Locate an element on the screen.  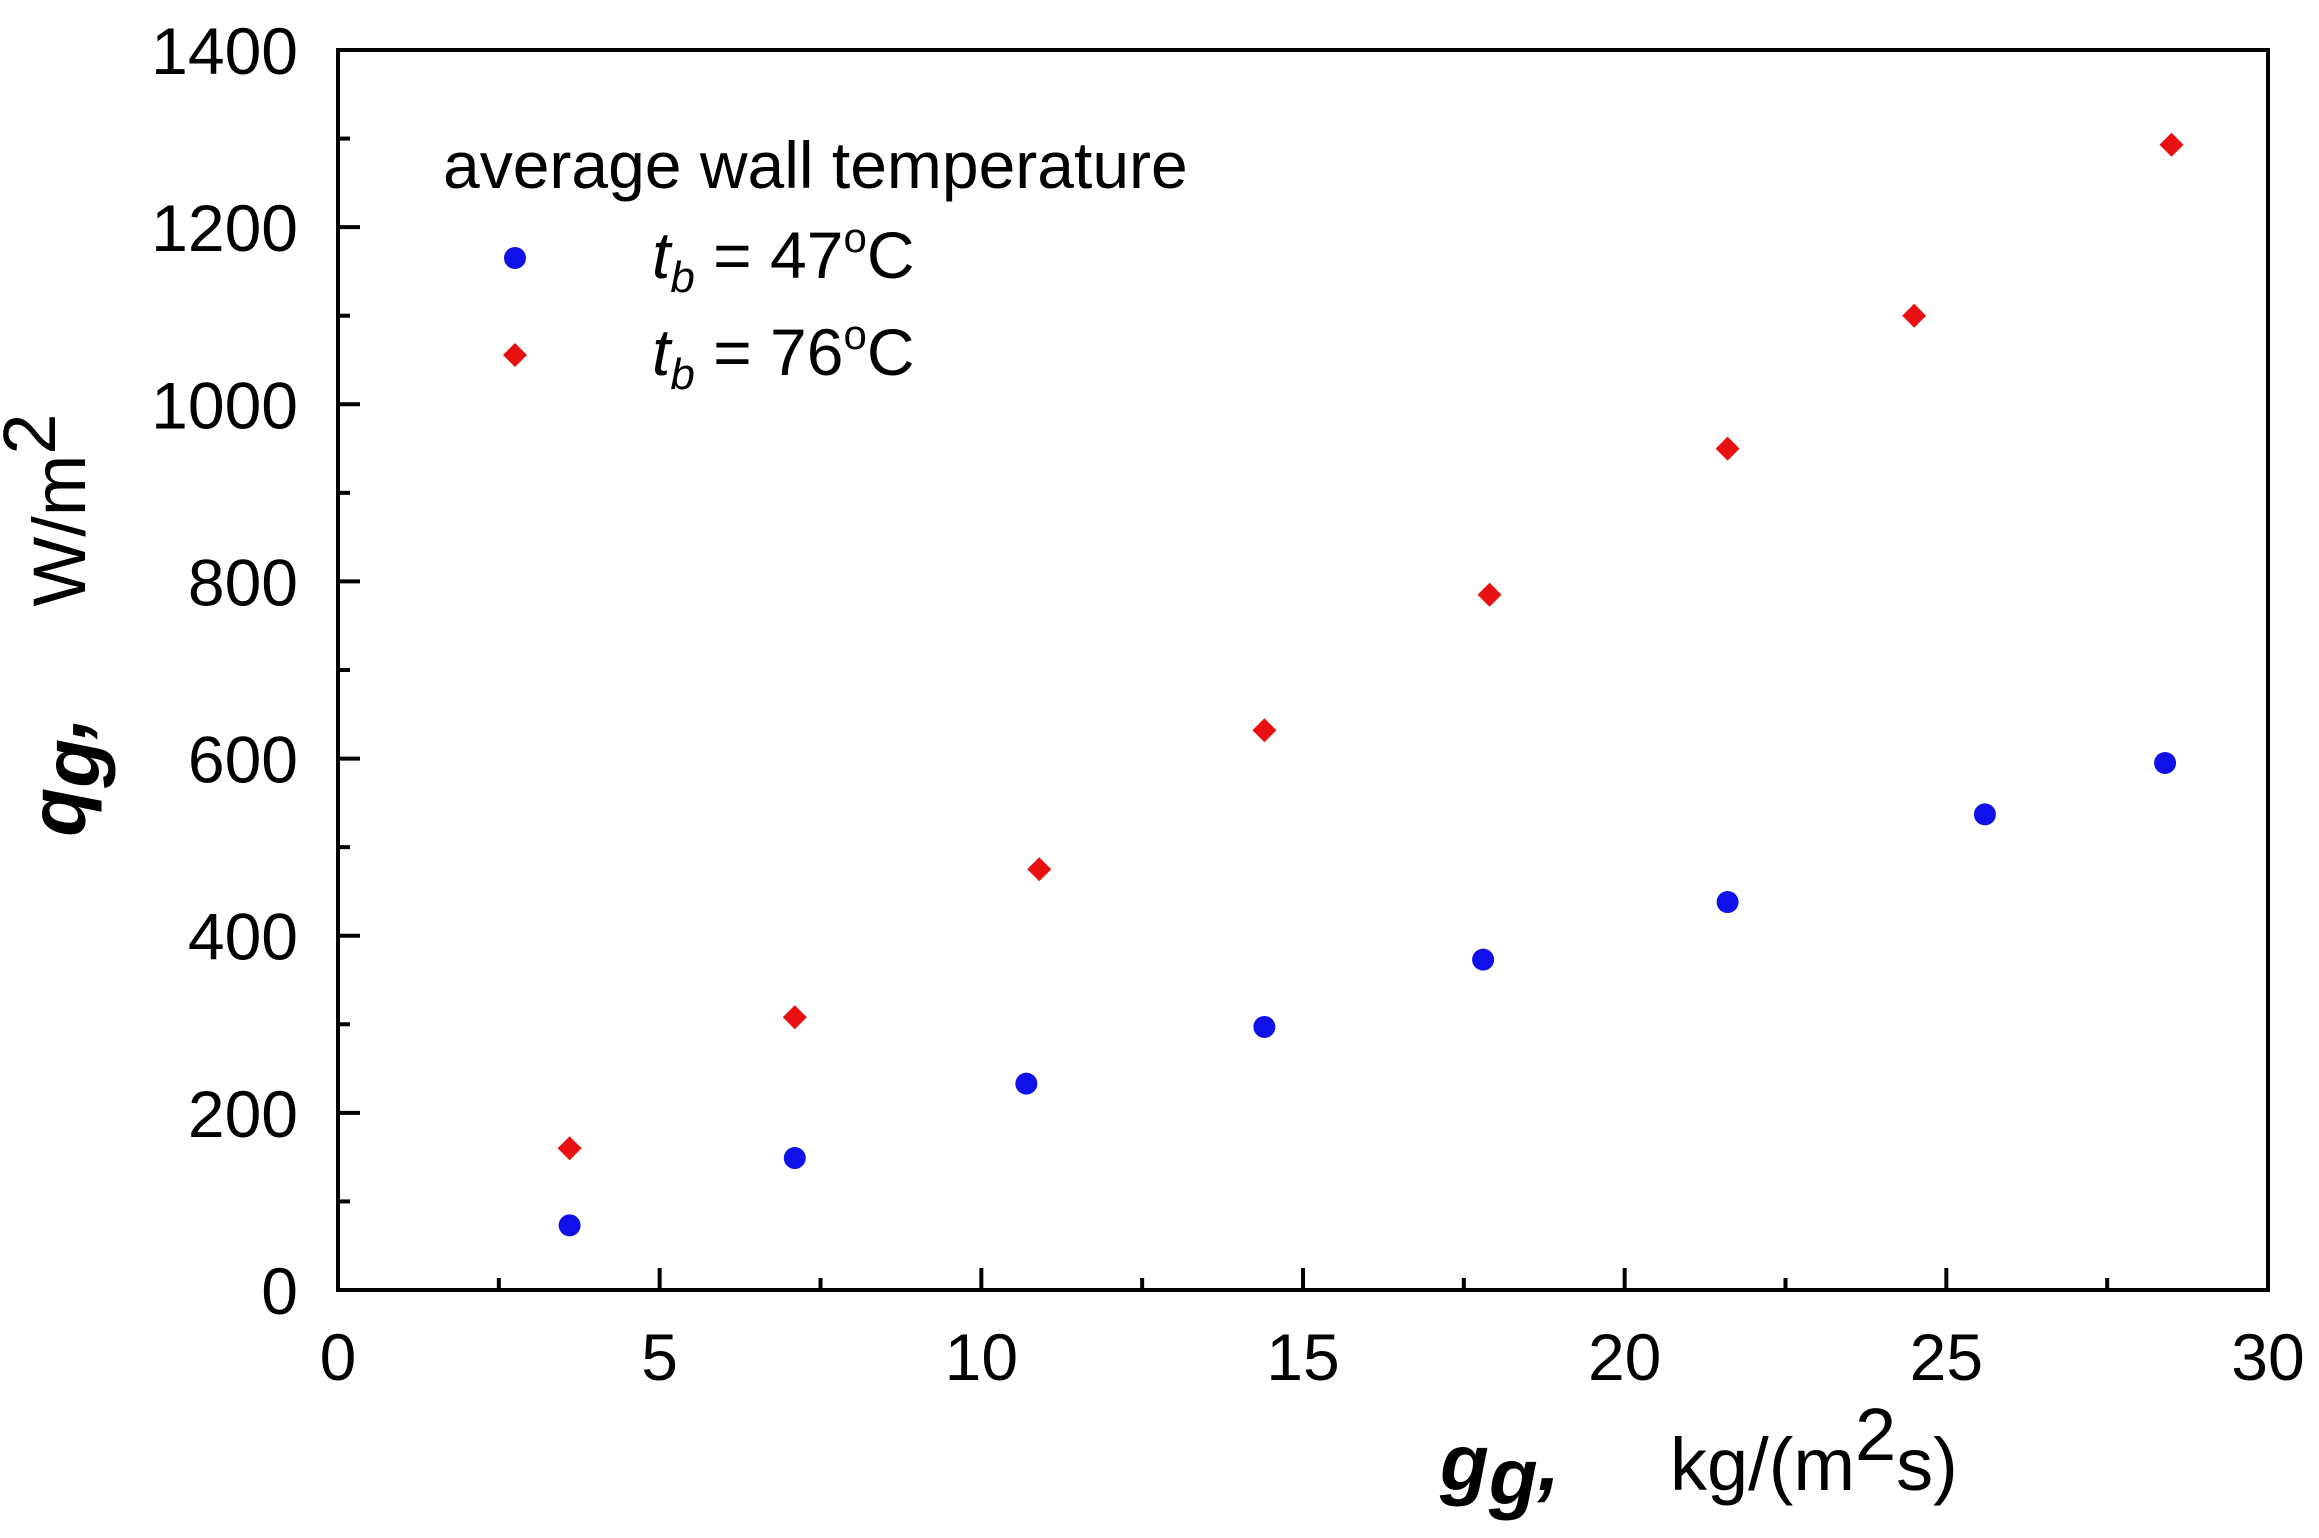
x-axis-unit-sup: 2 is located at coordinates (1875, 1434).